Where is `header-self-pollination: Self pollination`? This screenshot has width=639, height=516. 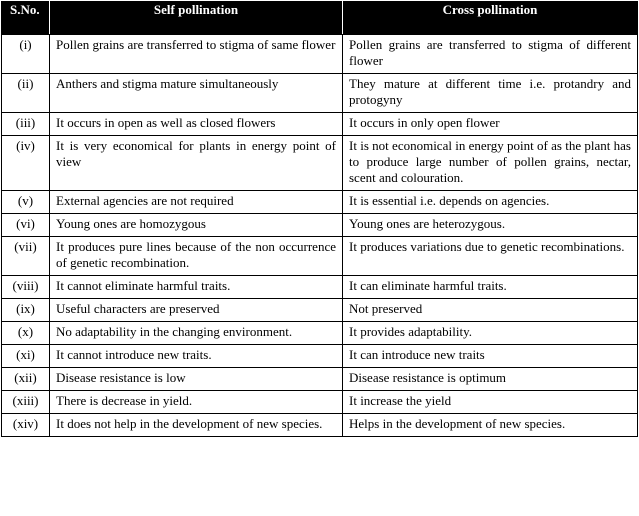 header-self-pollination: Self pollination is located at coordinates (196, 18).